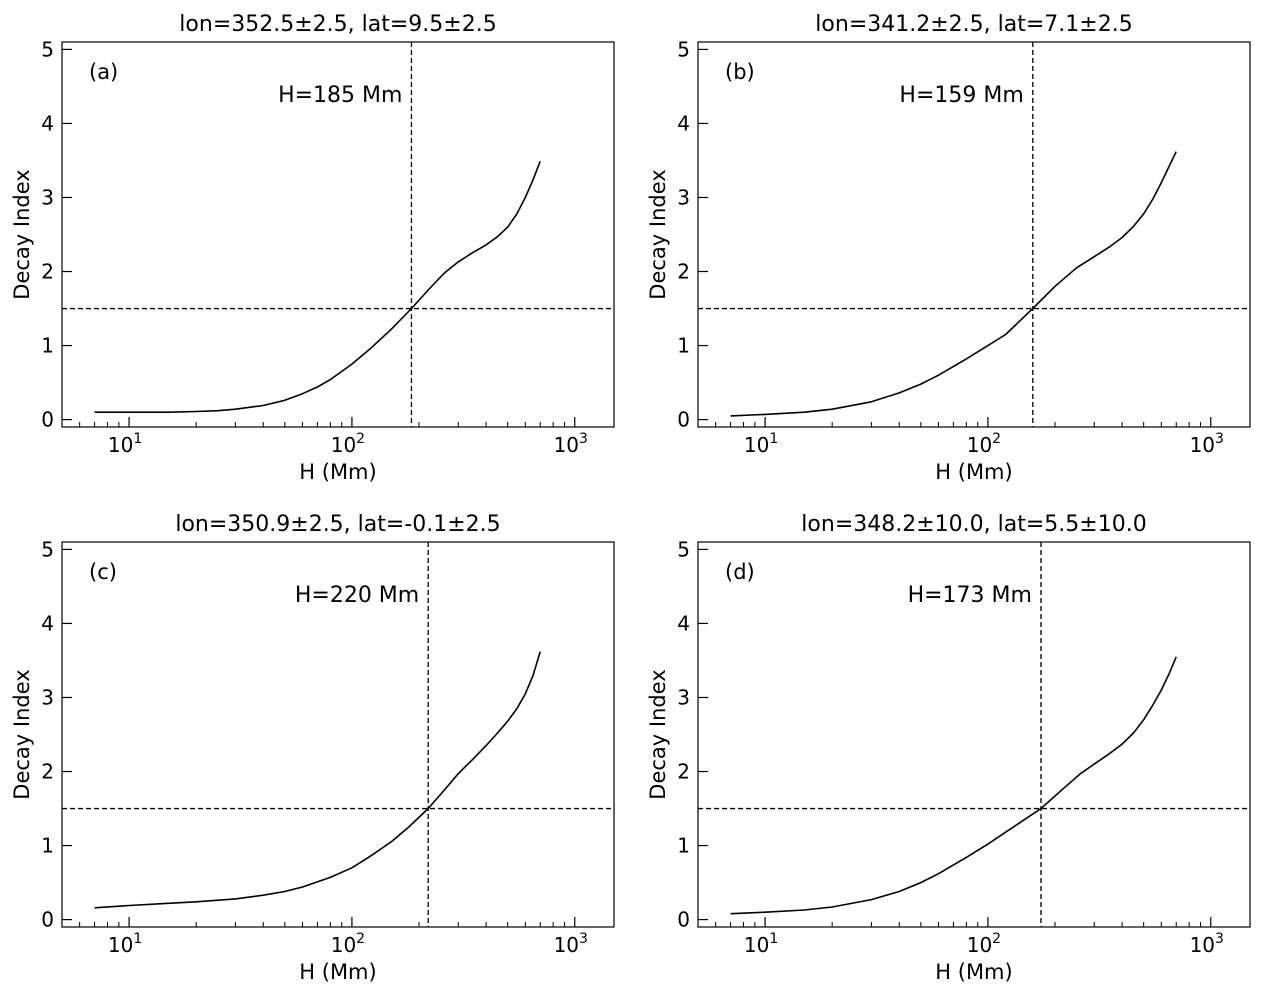 The image size is (1263, 1000). Describe the element at coordinates (961, 95) in the screenshot. I see `critical-height-annotation: H=159 Mm` at that location.